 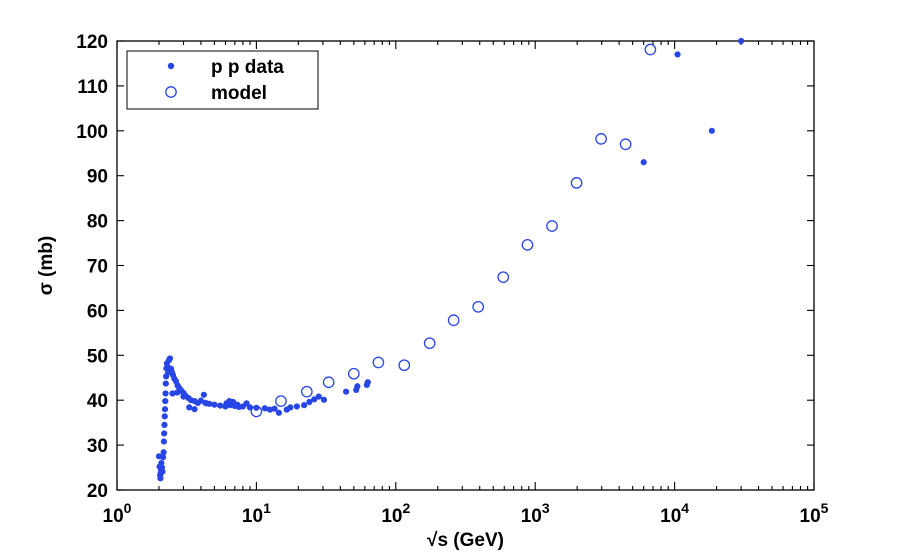 What do you see at coordinates (171, 66) in the screenshot?
I see `legend-marker-data` at bounding box center [171, 66].